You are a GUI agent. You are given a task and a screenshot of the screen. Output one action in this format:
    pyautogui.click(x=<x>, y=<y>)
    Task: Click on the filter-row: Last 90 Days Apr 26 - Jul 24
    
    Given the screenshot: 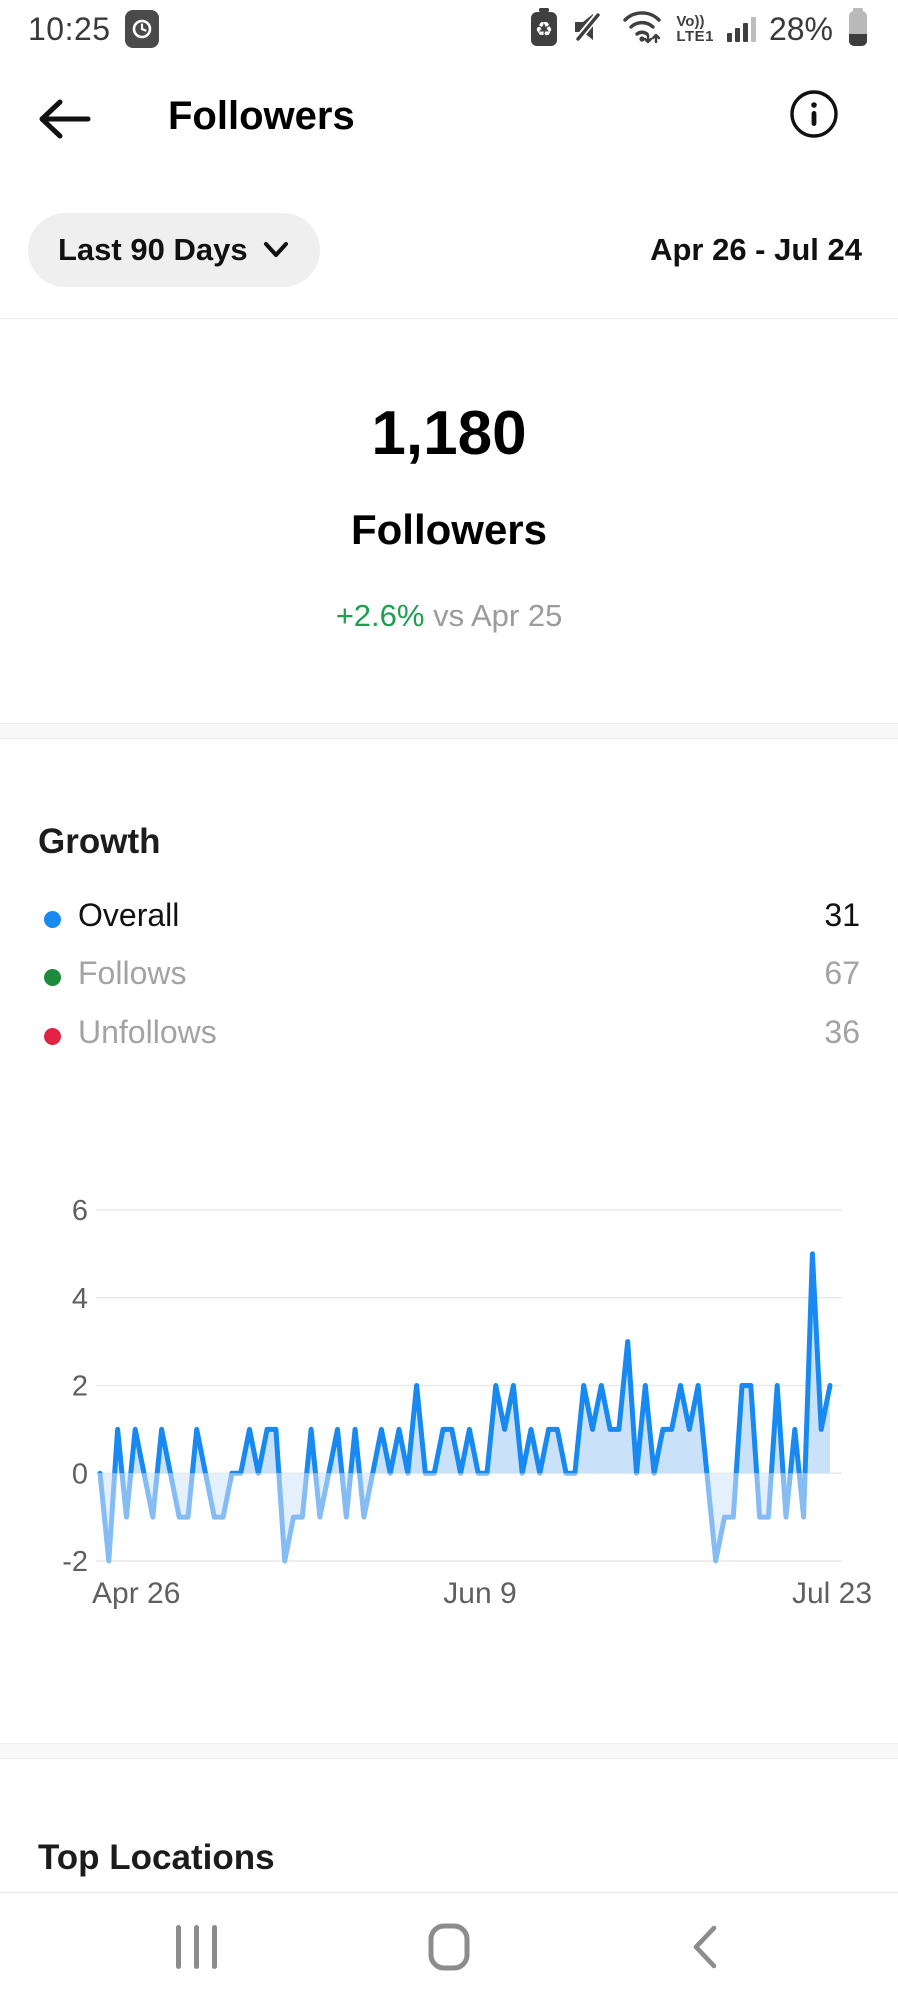 What is the action you would take?
    pyautogui.click(x=449, y=250)
    